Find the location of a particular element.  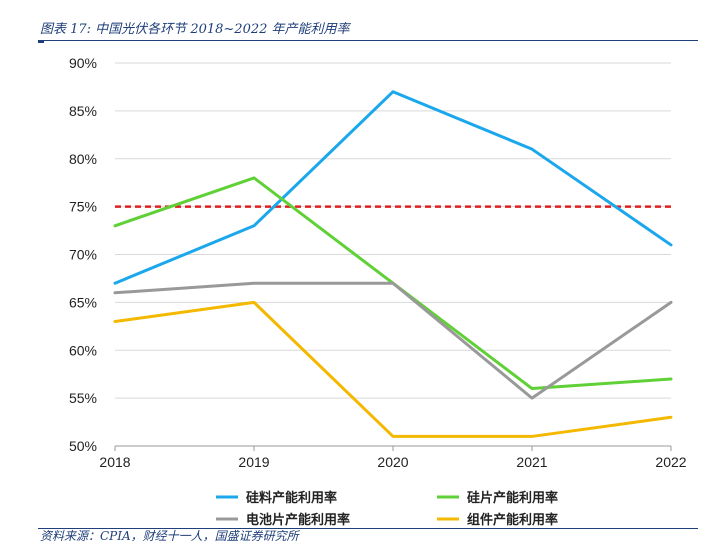

y-tick-label: 70% is located at coordinates (83, 255).